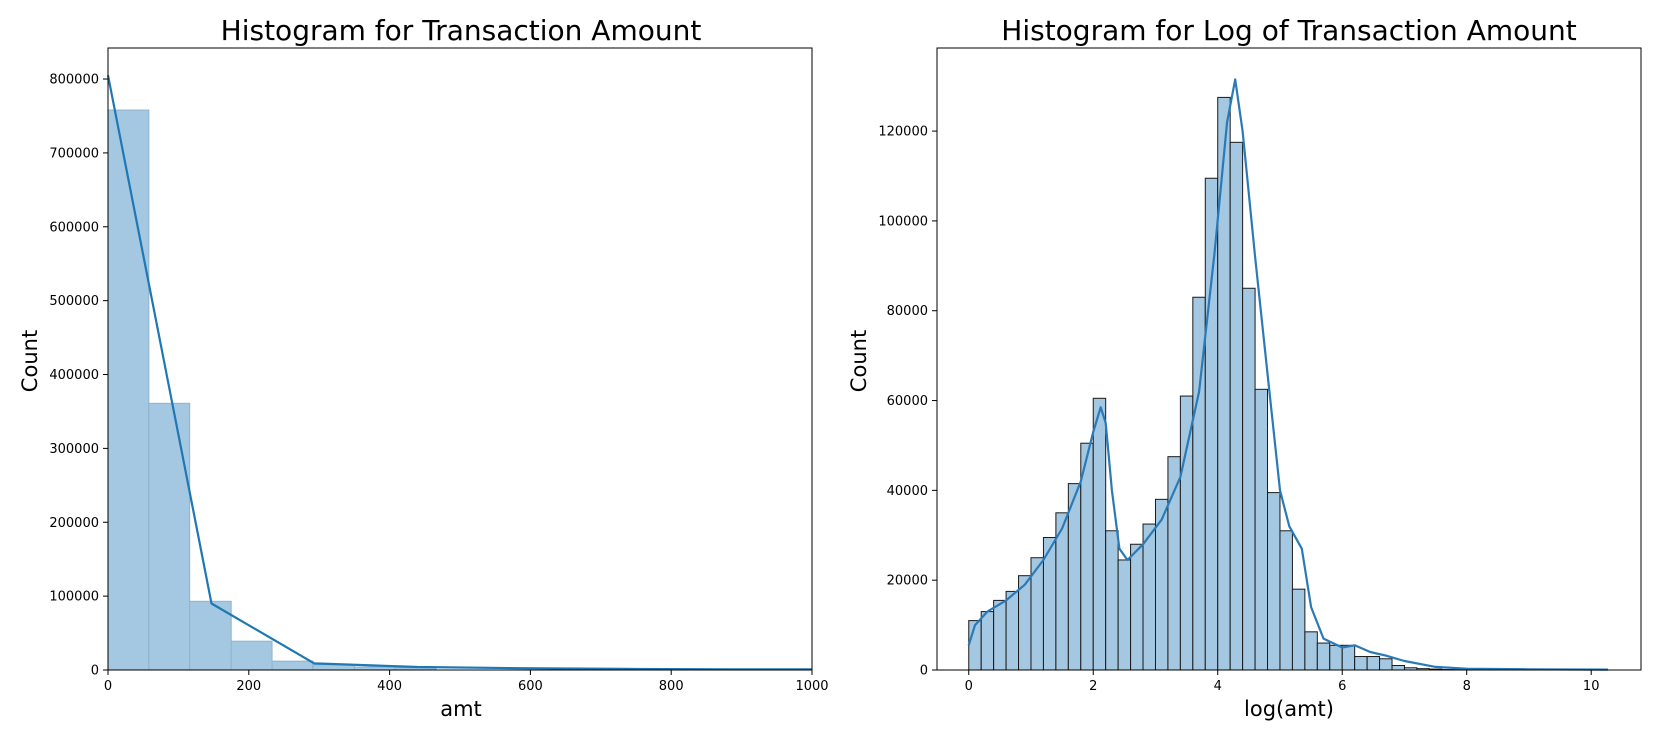 The height and width of the screenshot is (738, 1660). What do you see at coordinates (903, 132) in the screenshot?
I see `y-tick-label: 120000` at bounding box center [903, 132].